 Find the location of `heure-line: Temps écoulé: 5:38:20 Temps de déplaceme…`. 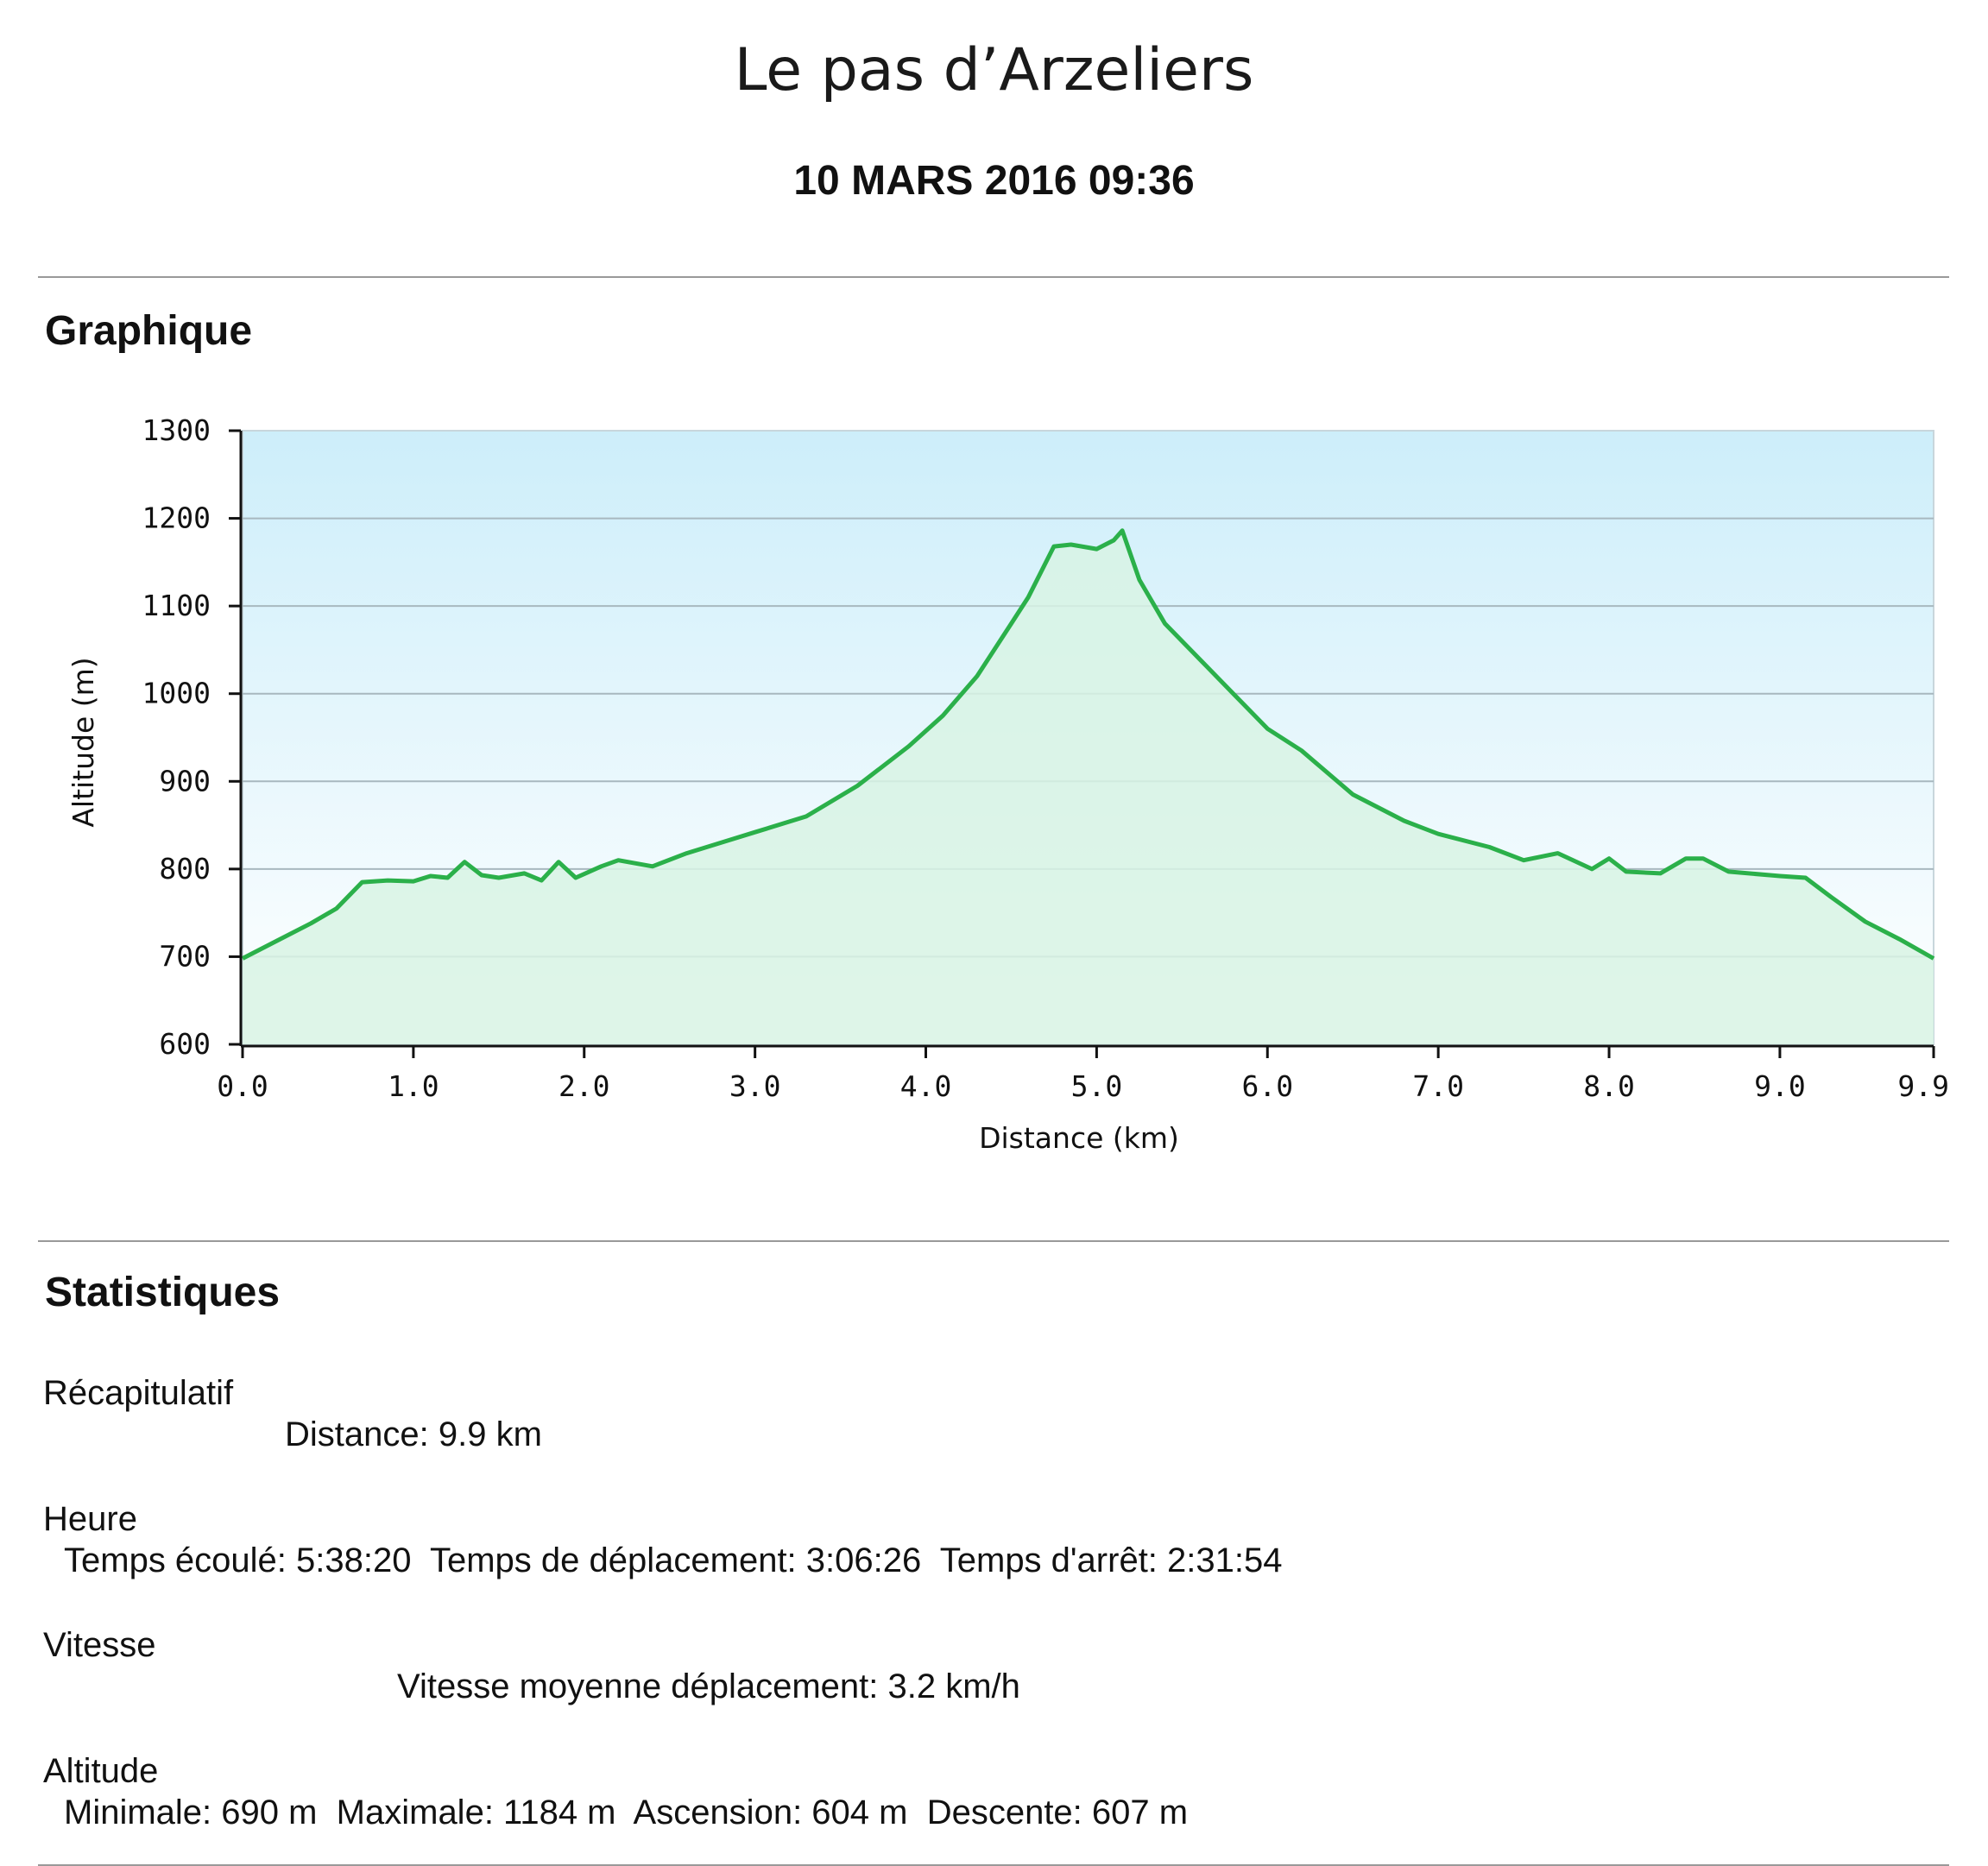

heure-line: Temps écoulé: 5:38:20 Temps de déplaceme… is located at coordinates (673, 1560).